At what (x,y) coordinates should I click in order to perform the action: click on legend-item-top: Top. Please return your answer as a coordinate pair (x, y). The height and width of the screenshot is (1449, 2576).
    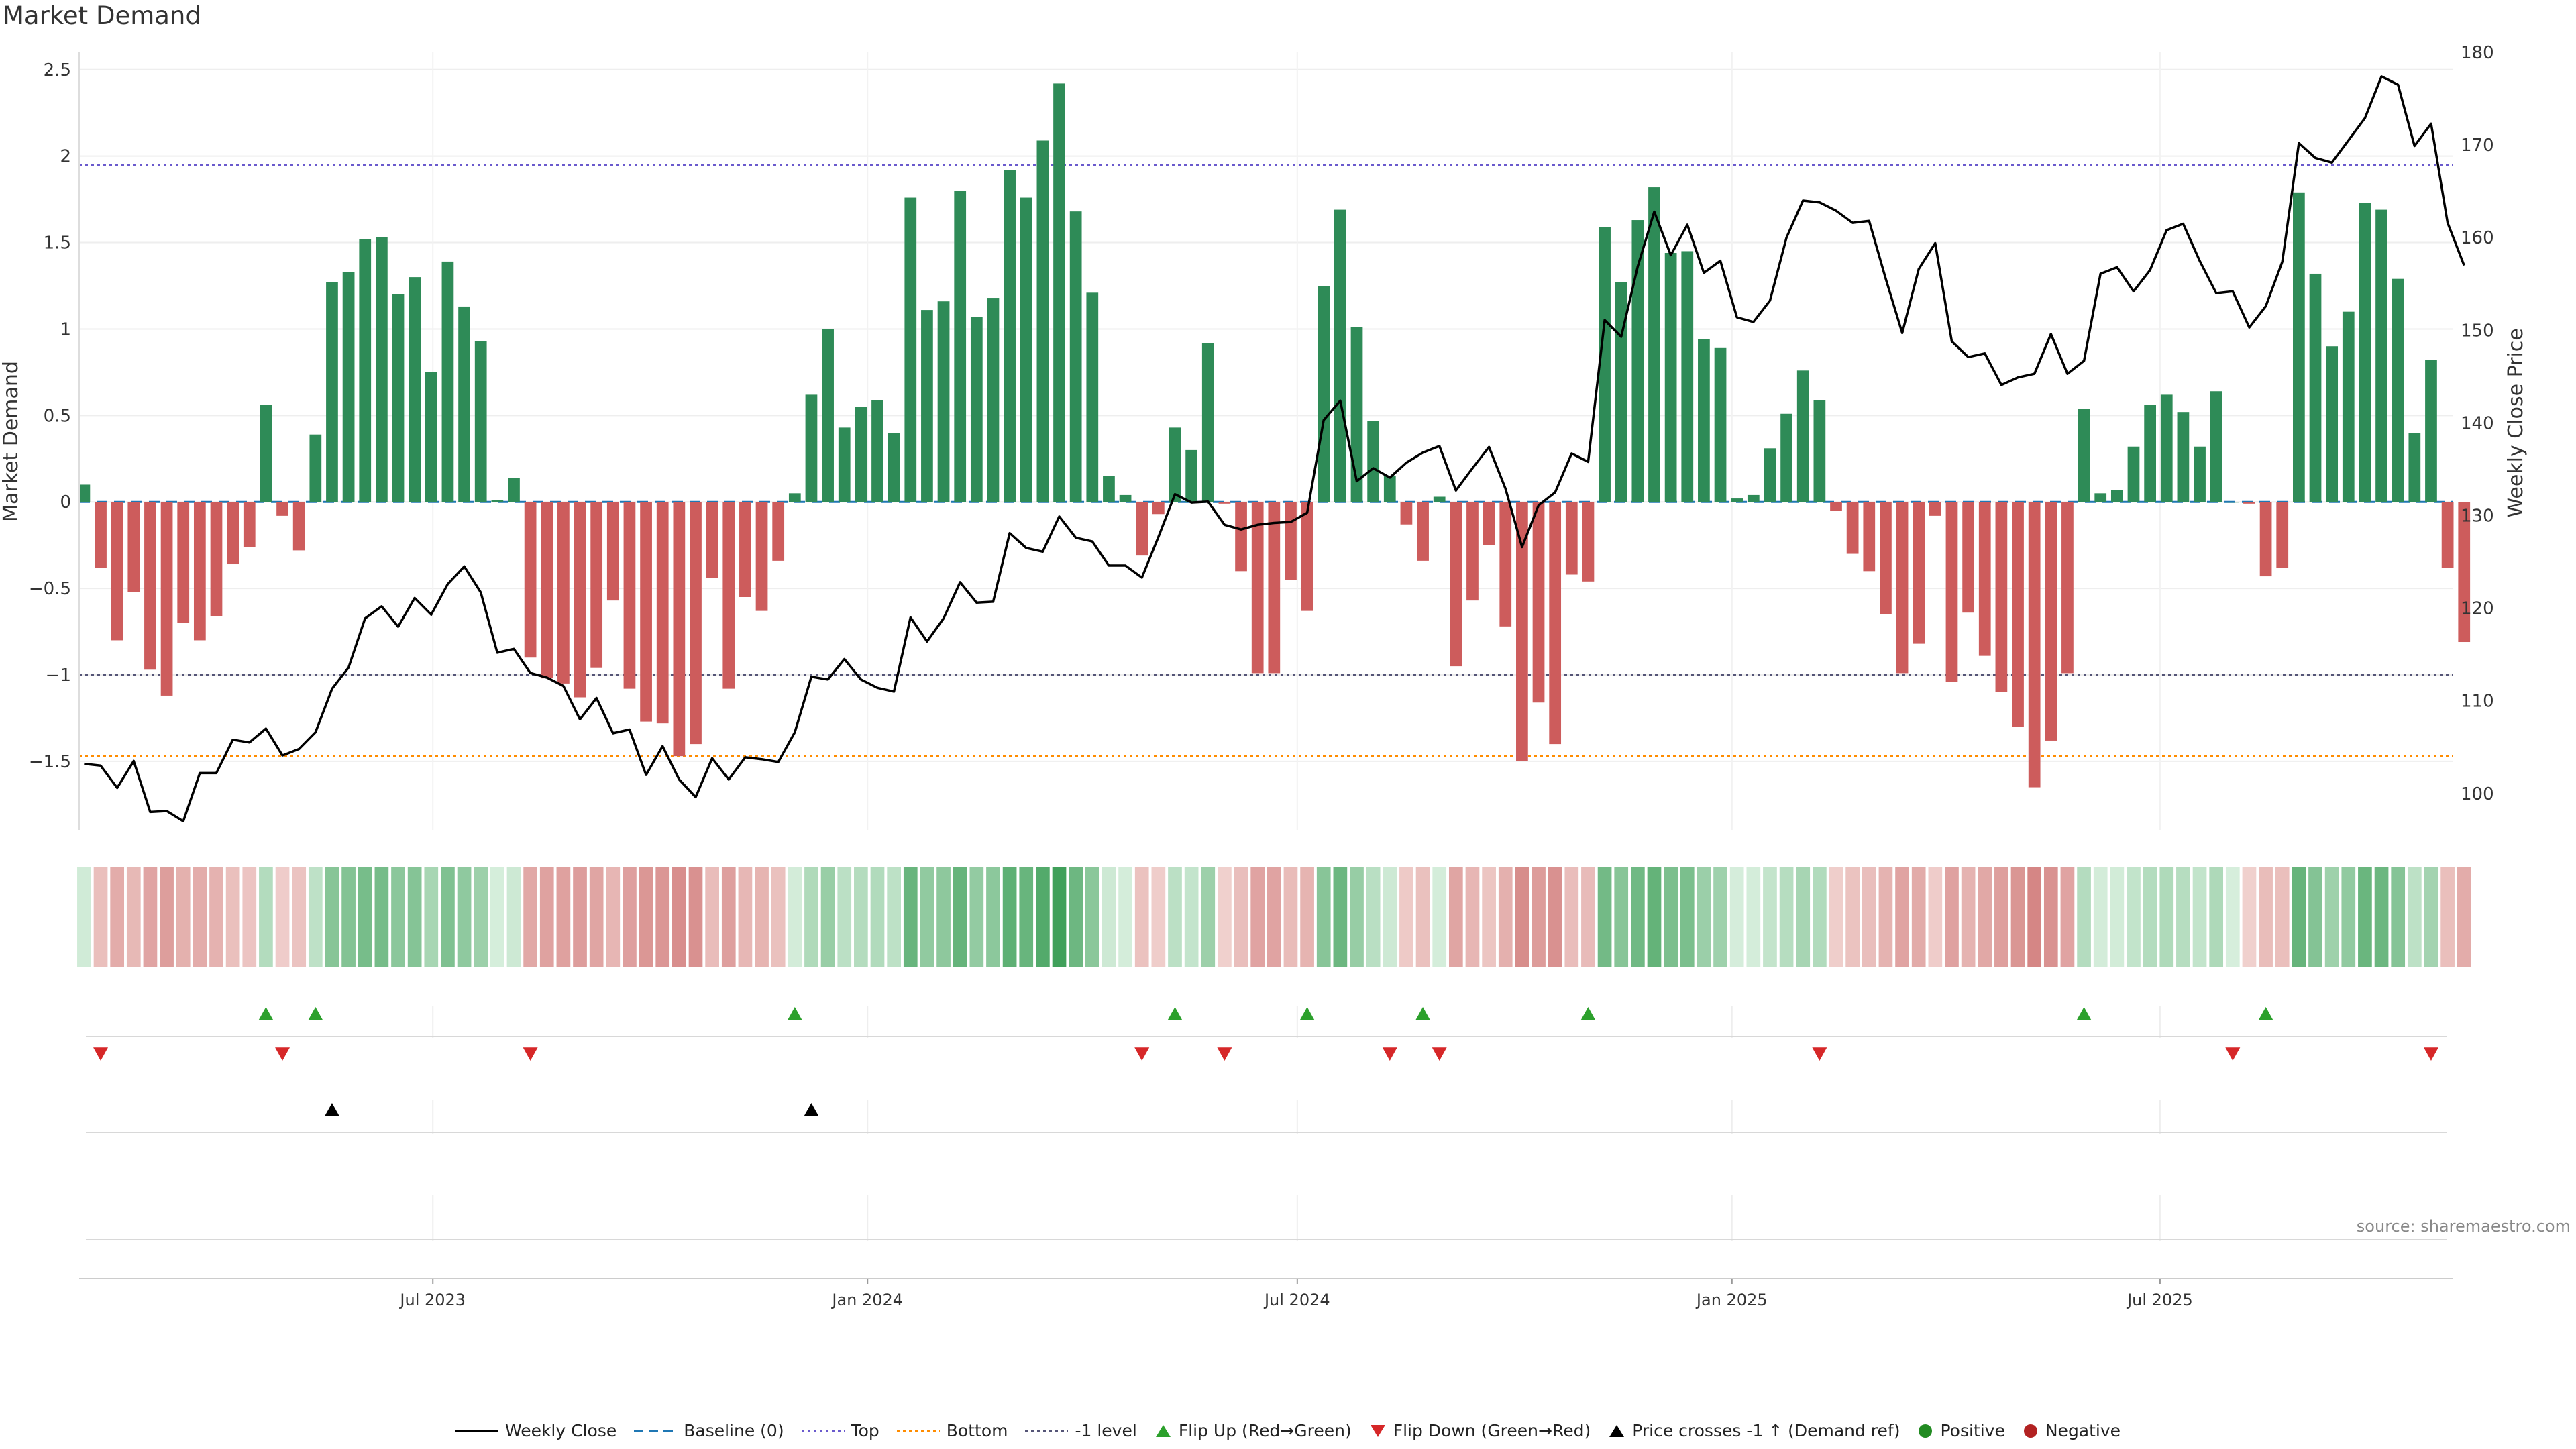
    Looking at the image, I should click on (840, 1430).